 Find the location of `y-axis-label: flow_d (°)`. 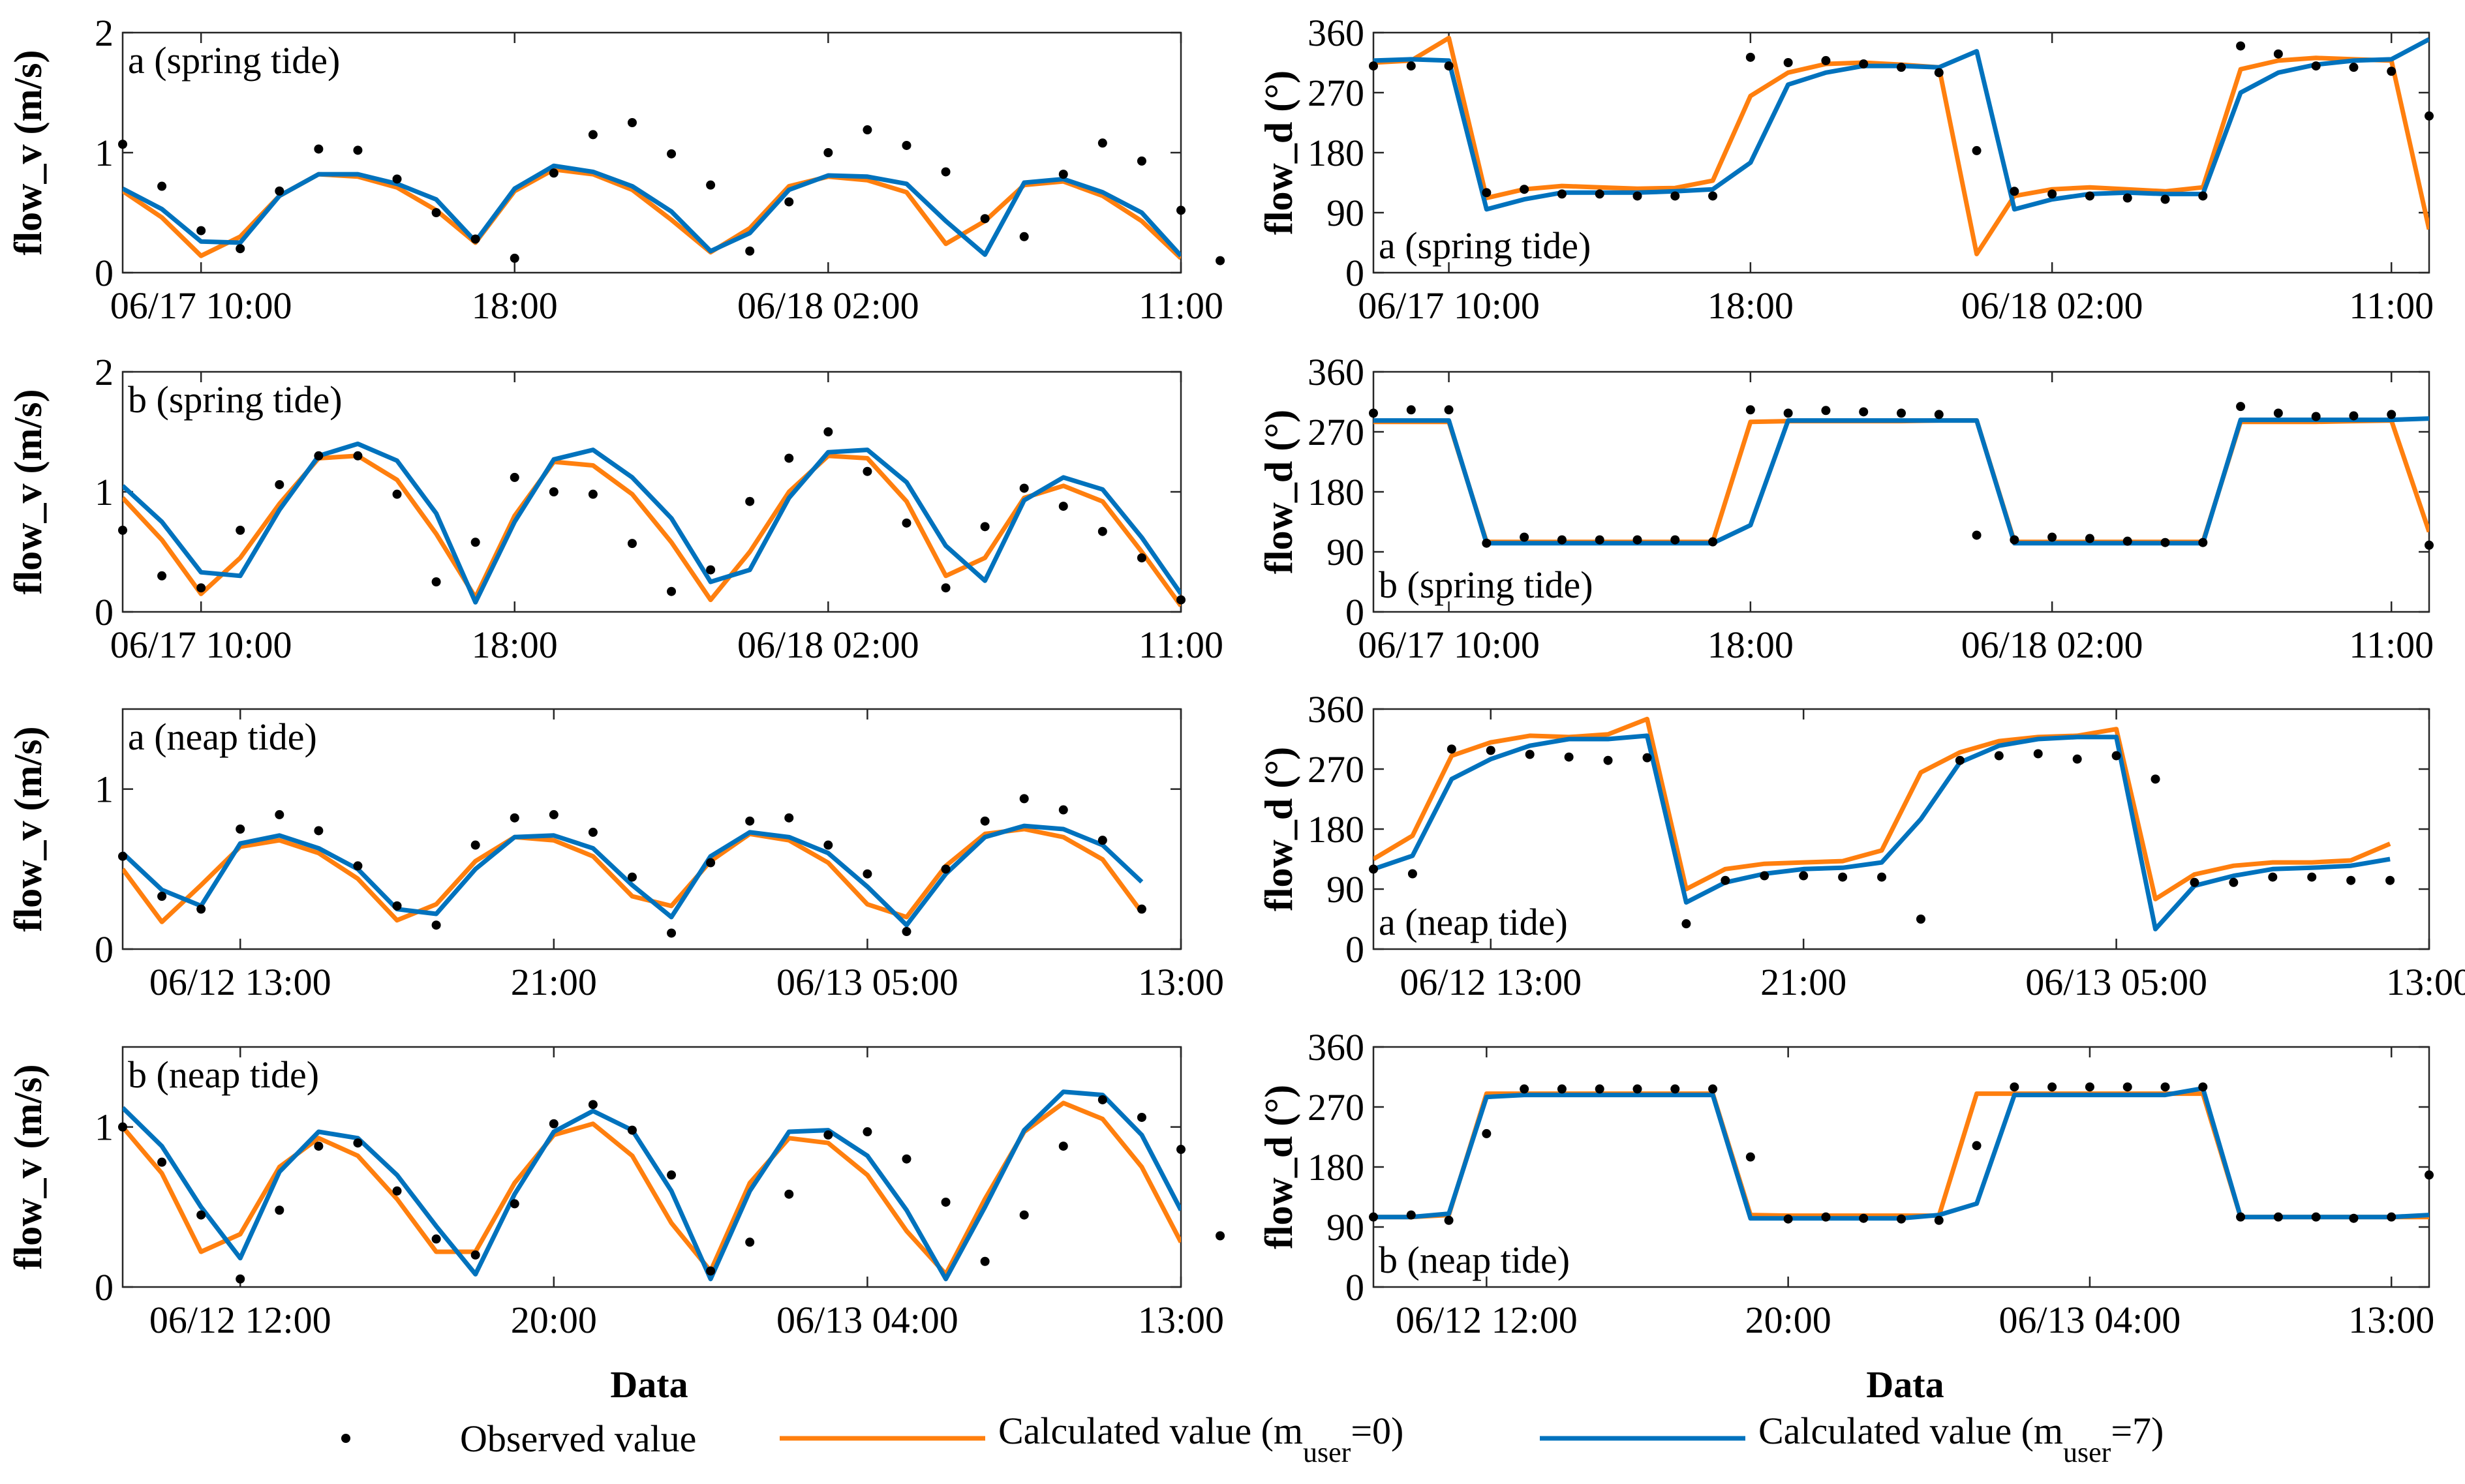

y-axis-label: flow_d (°) is located at coordinates (1278, 829).